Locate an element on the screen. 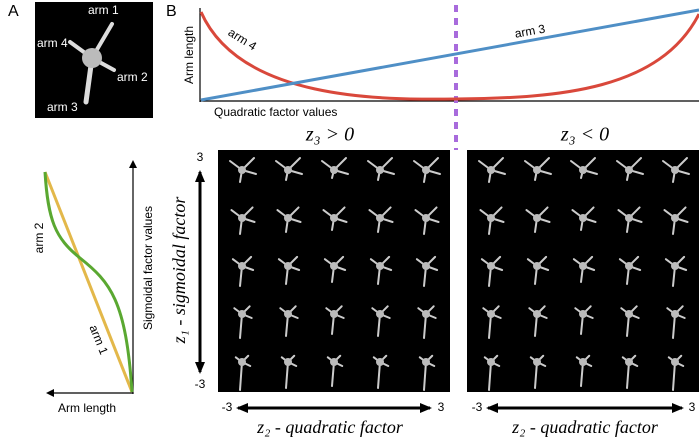 The image size is (699, 440). arm-label: arm 4 is located at coordinates (52, 43).